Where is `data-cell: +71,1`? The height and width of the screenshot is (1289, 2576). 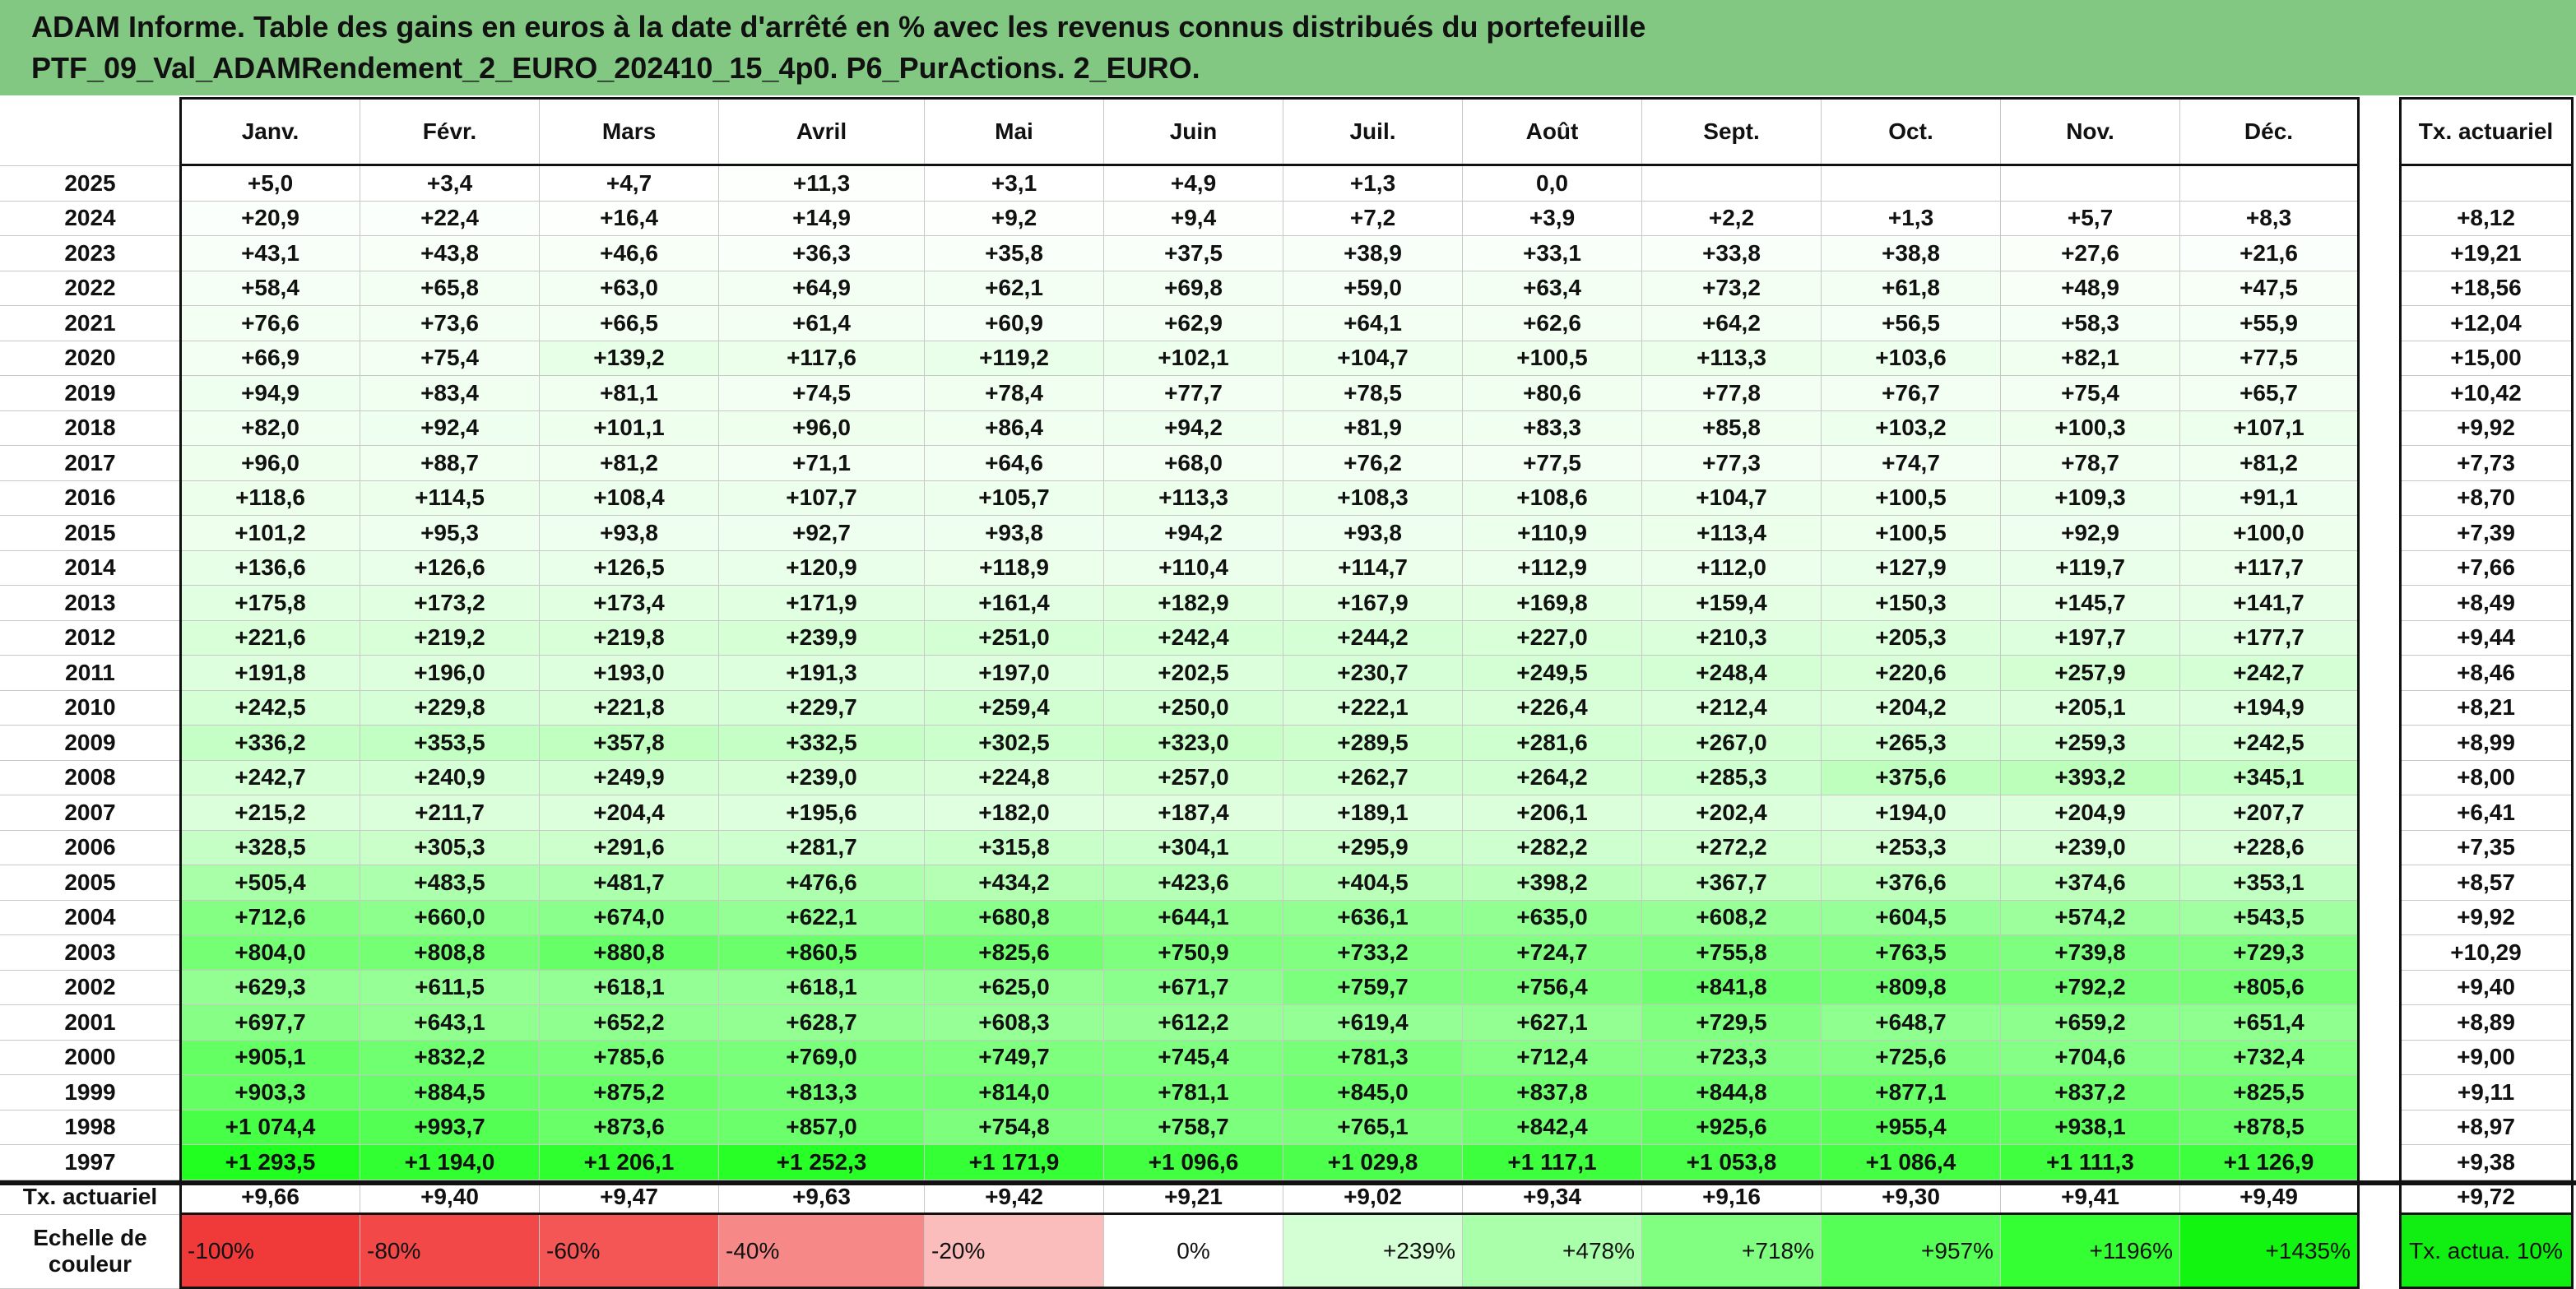
data-cell: +71,1 is located at coordinates (822, 463).